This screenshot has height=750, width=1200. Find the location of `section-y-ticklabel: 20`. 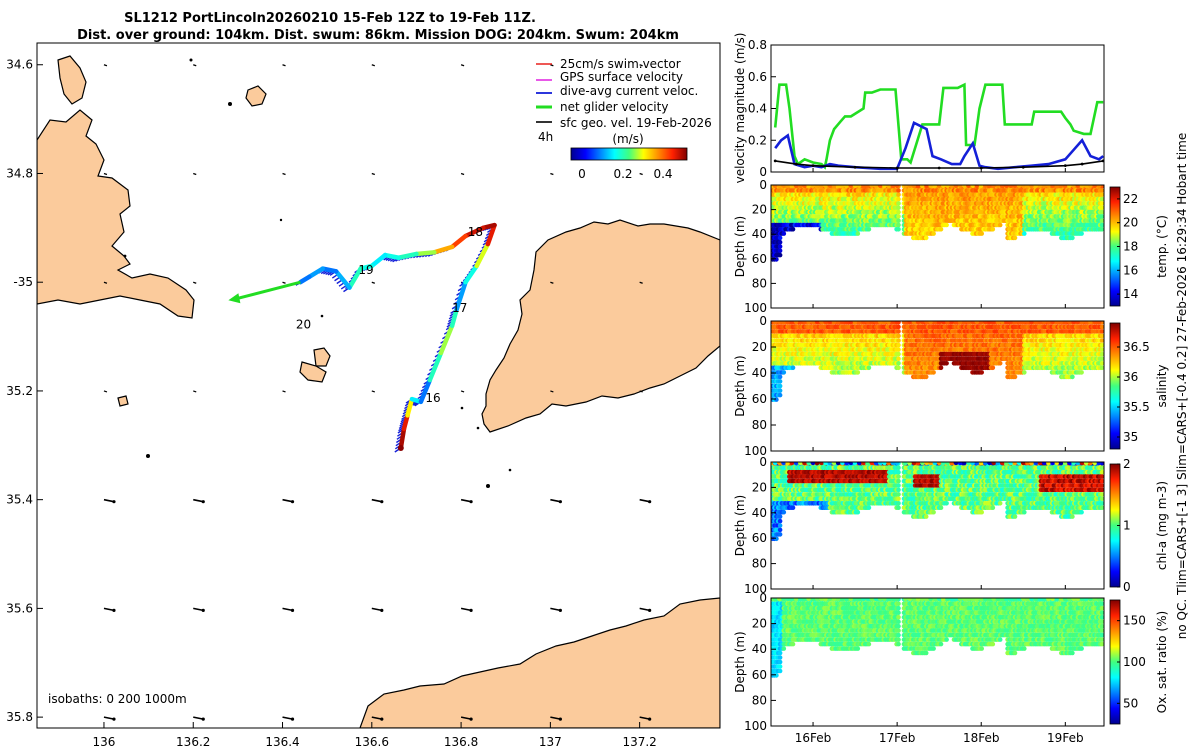

section-y-ticklabel: 20 is located at coordinates (759, 347).